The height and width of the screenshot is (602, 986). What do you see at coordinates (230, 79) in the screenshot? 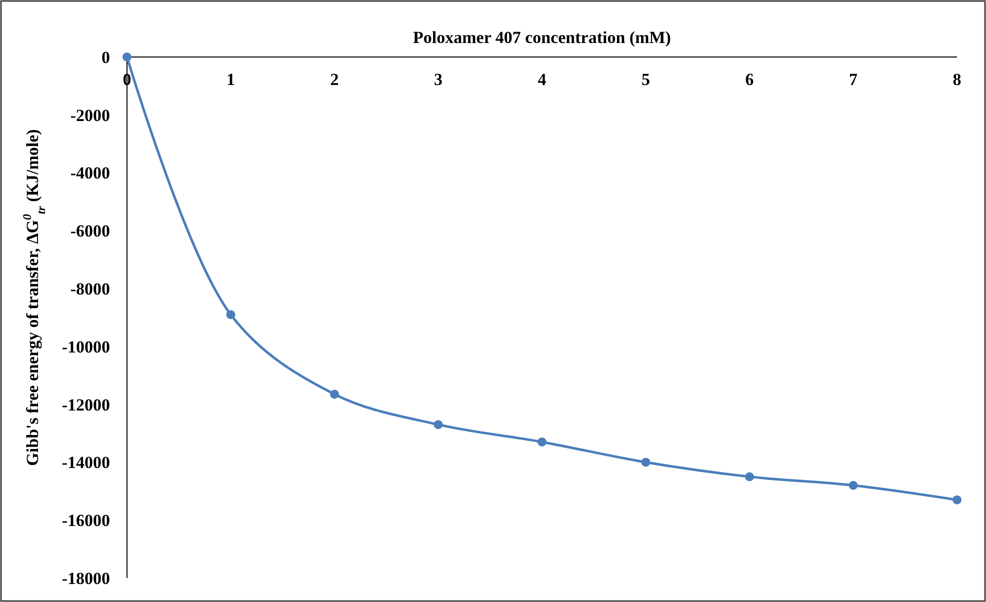
I see `x-tick-label: 1` at bounding box center [230, 79].